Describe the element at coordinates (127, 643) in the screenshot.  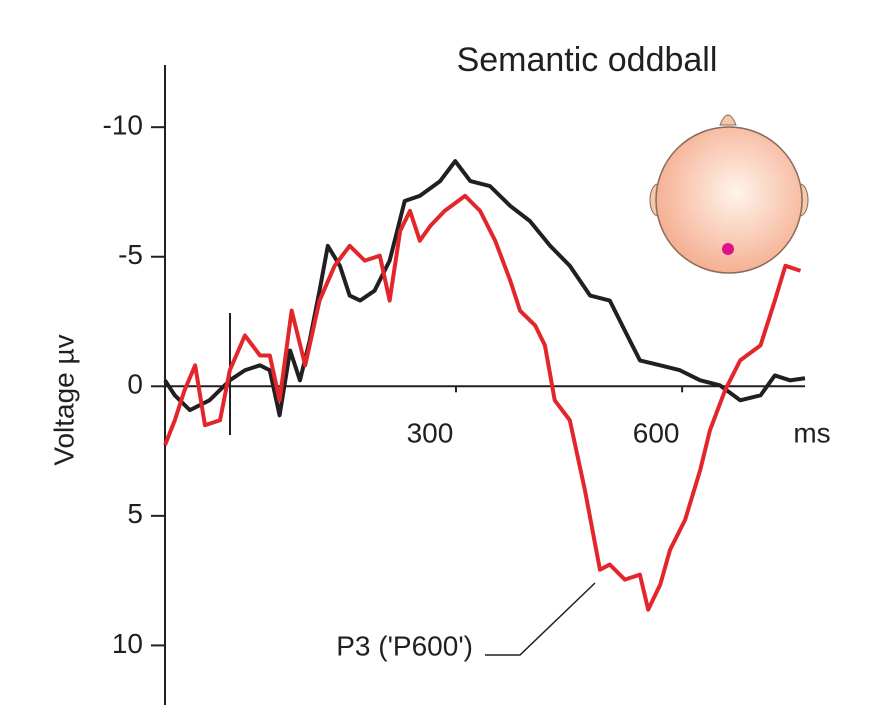
I see `y-tick-label: 10` at that location.